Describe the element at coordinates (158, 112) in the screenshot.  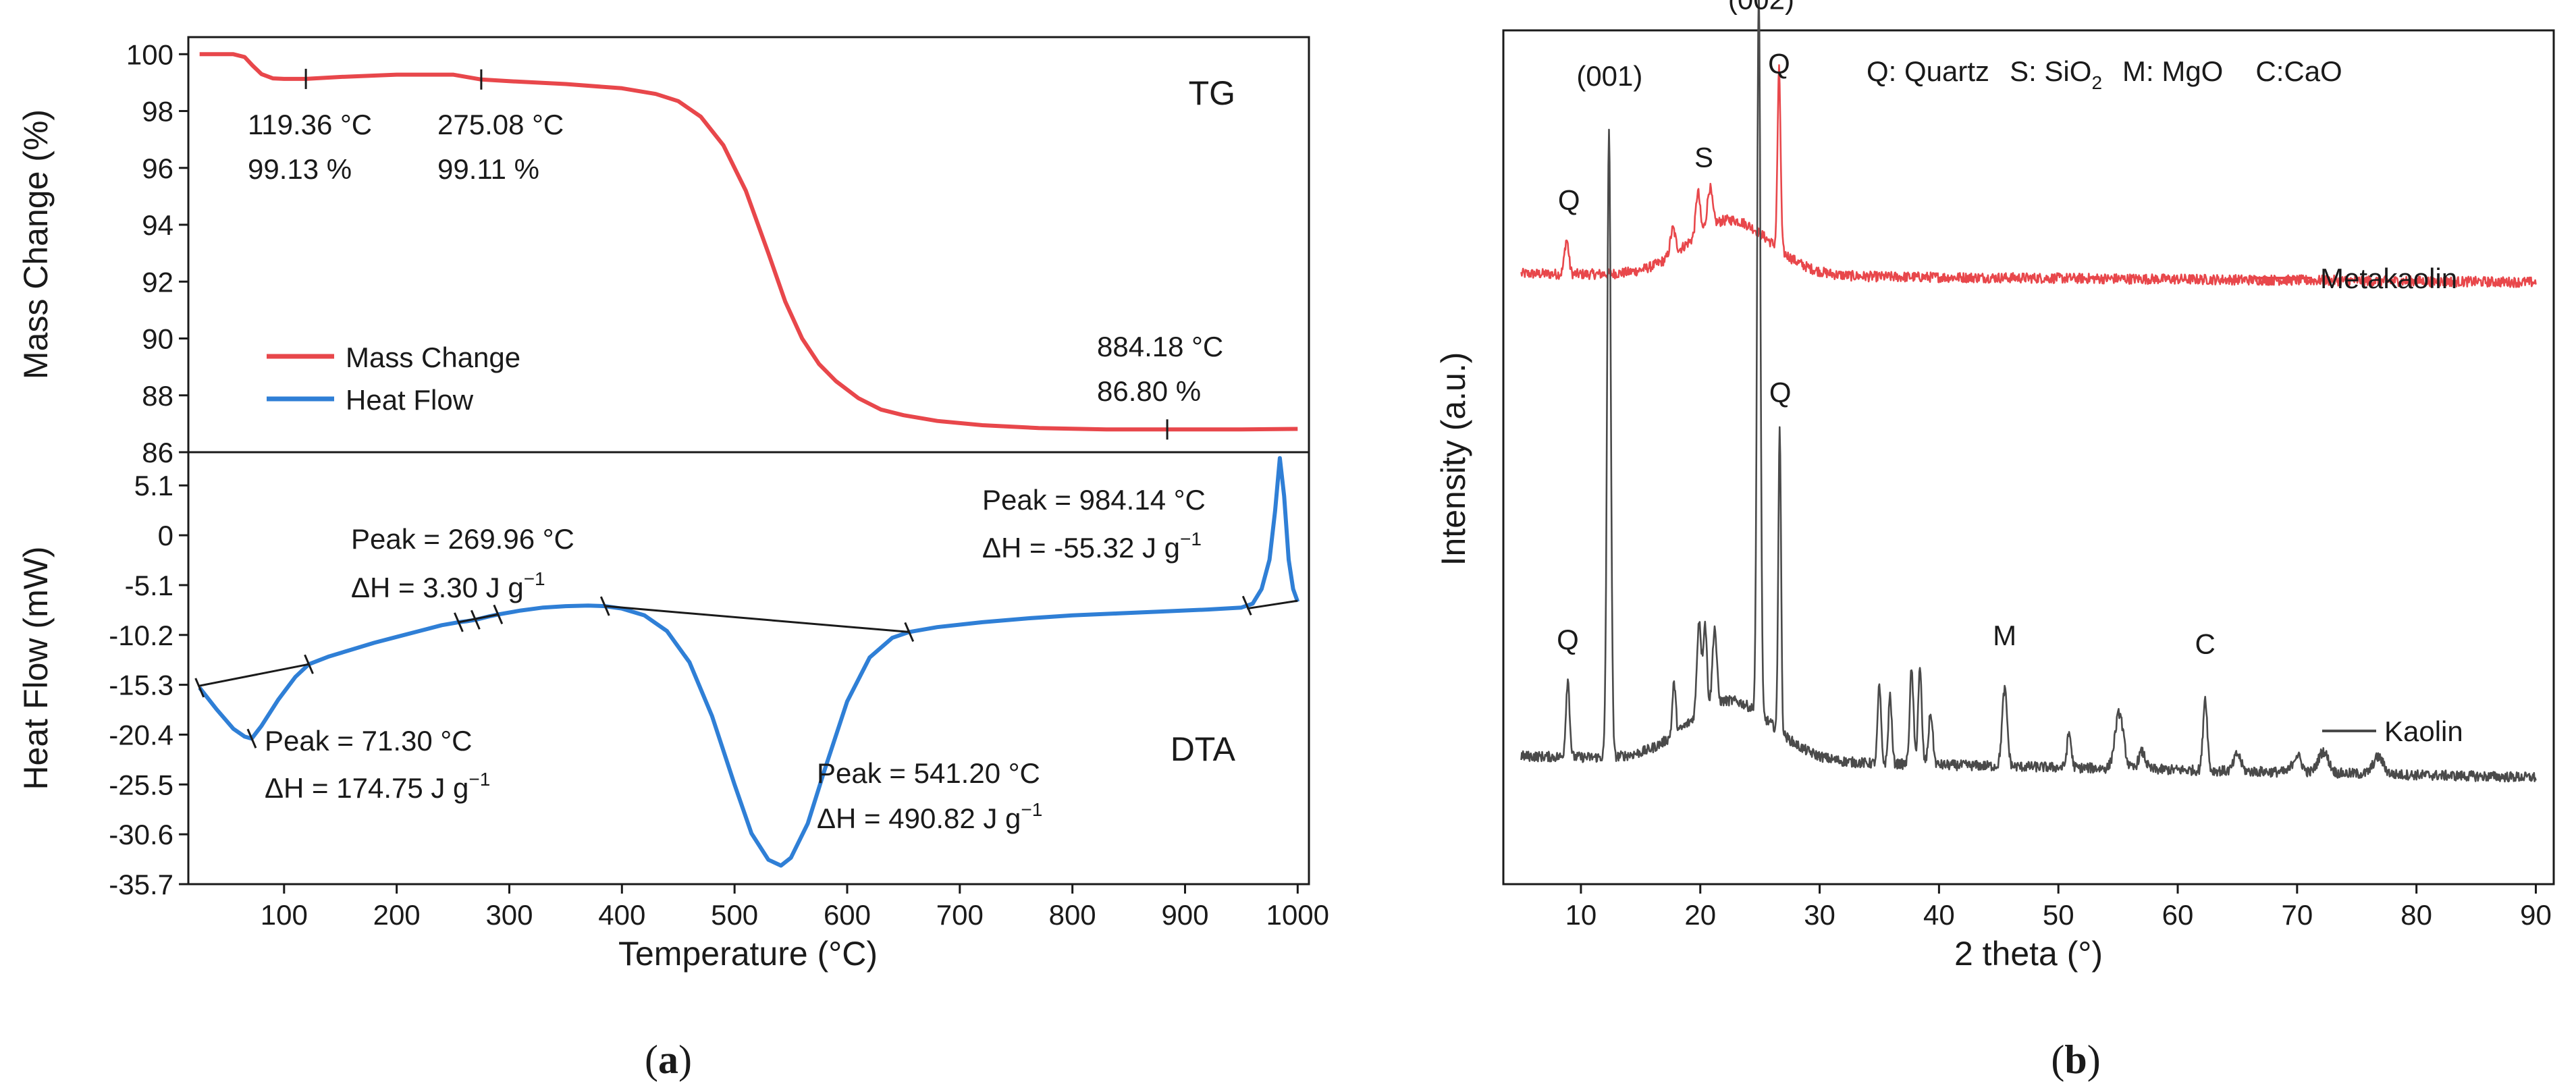
I see `tg-ytick-label: 98` at that location.